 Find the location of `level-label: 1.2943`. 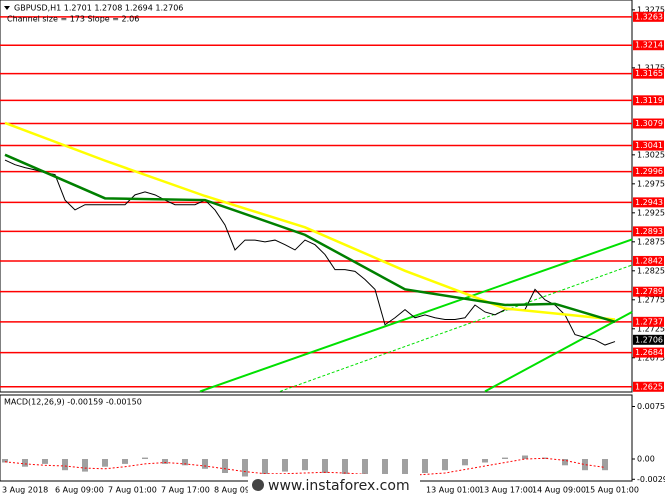

level-label: 1.2943 is located at coordinates (649, 202).